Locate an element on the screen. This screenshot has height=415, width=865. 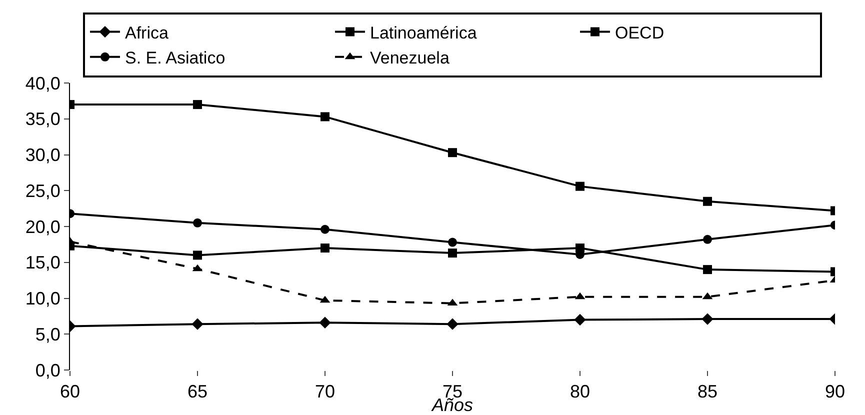
x-tick-label: 70 is located at coordinates (325, 392).